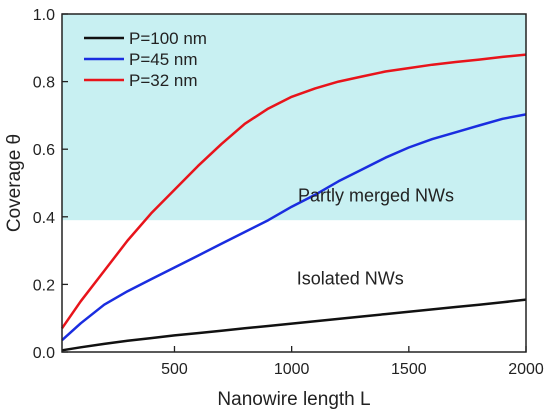 The image size is (550, 416). Describe the element at coordinates (292, 369) in the screenshot. I see `x-tick-label: 1000` at that location.